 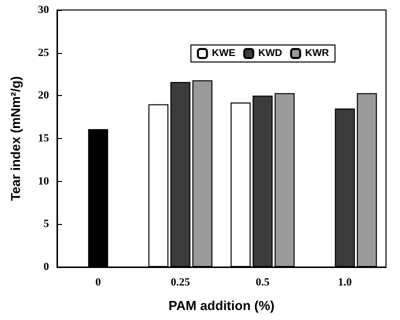 I want to click on y-tick-label: 20, so click(x=44, y=96).